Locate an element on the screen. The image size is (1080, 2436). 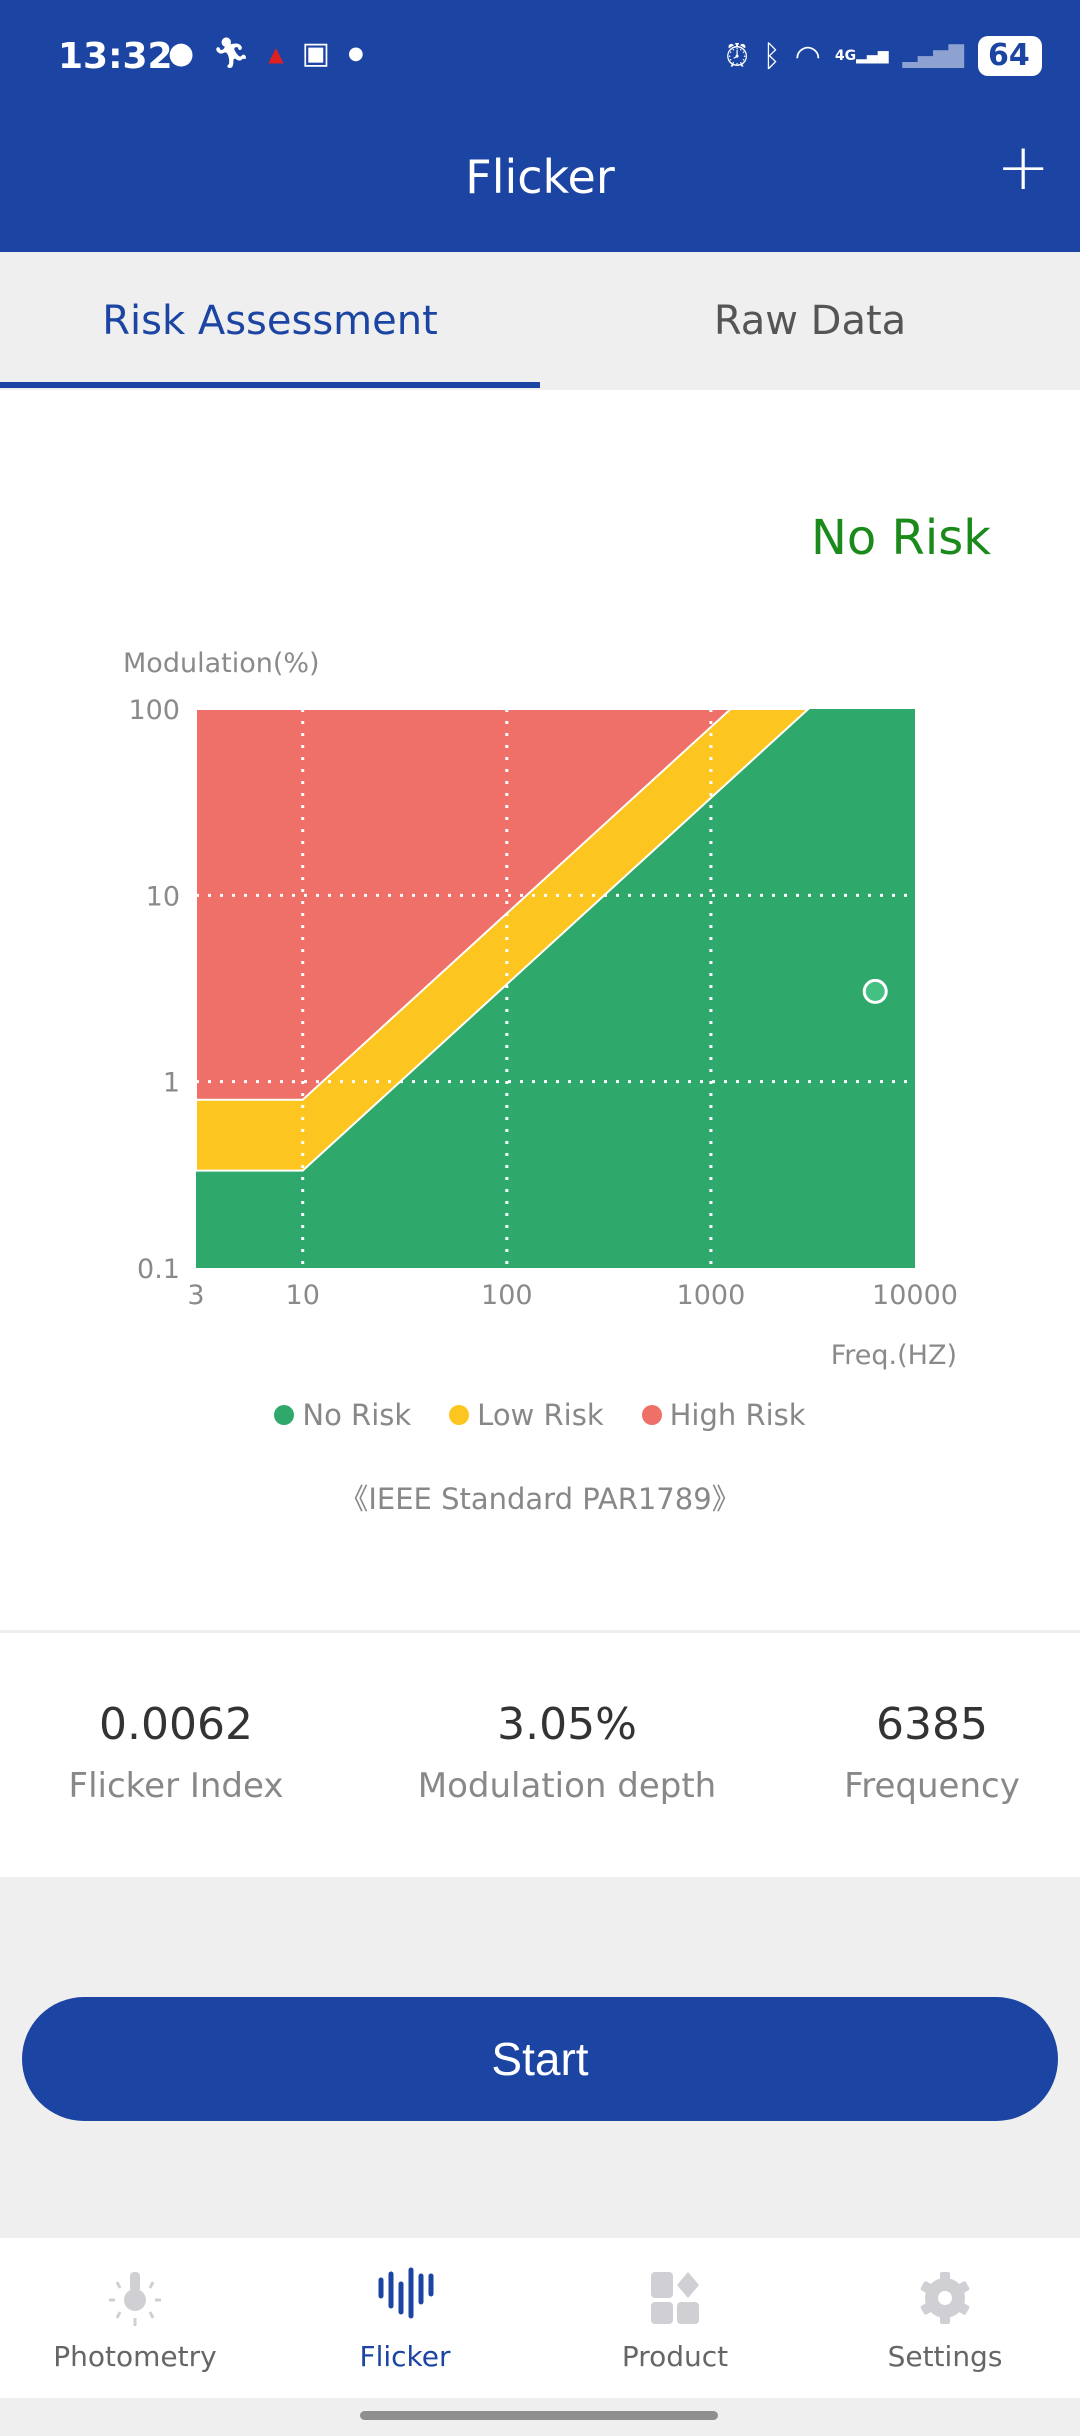
bluetooth-icon: ᛒ is located at coordinates (771, 56).